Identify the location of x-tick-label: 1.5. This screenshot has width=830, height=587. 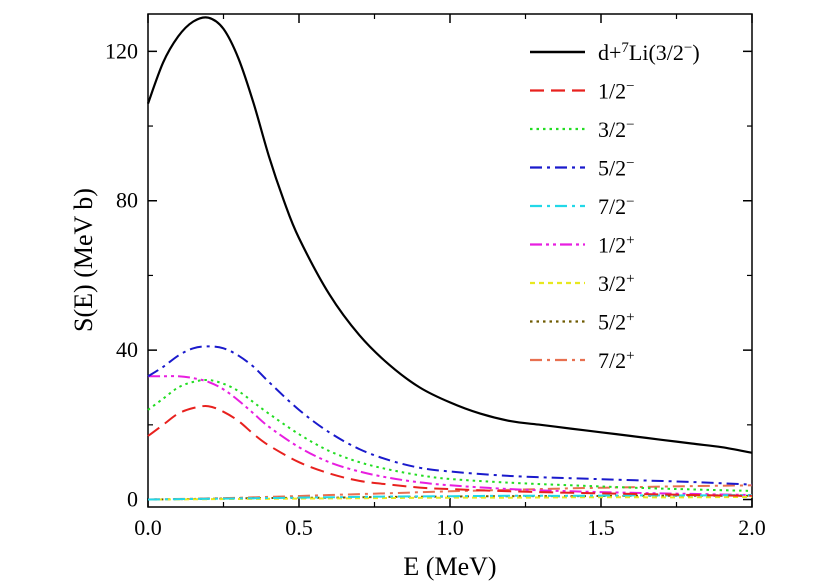
(601, 527).